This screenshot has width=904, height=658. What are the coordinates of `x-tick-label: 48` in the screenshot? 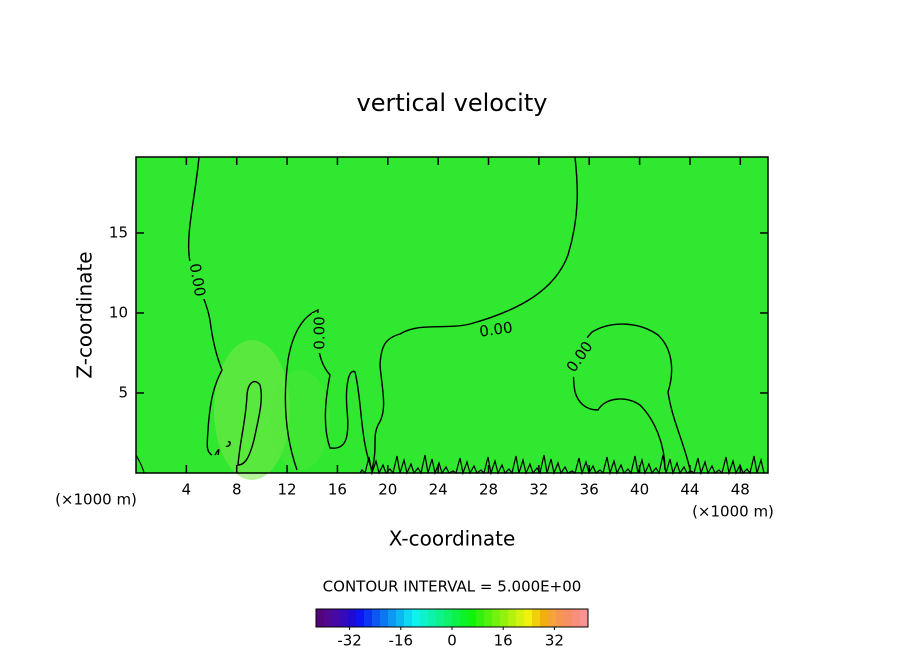 It's located at (740, 490).